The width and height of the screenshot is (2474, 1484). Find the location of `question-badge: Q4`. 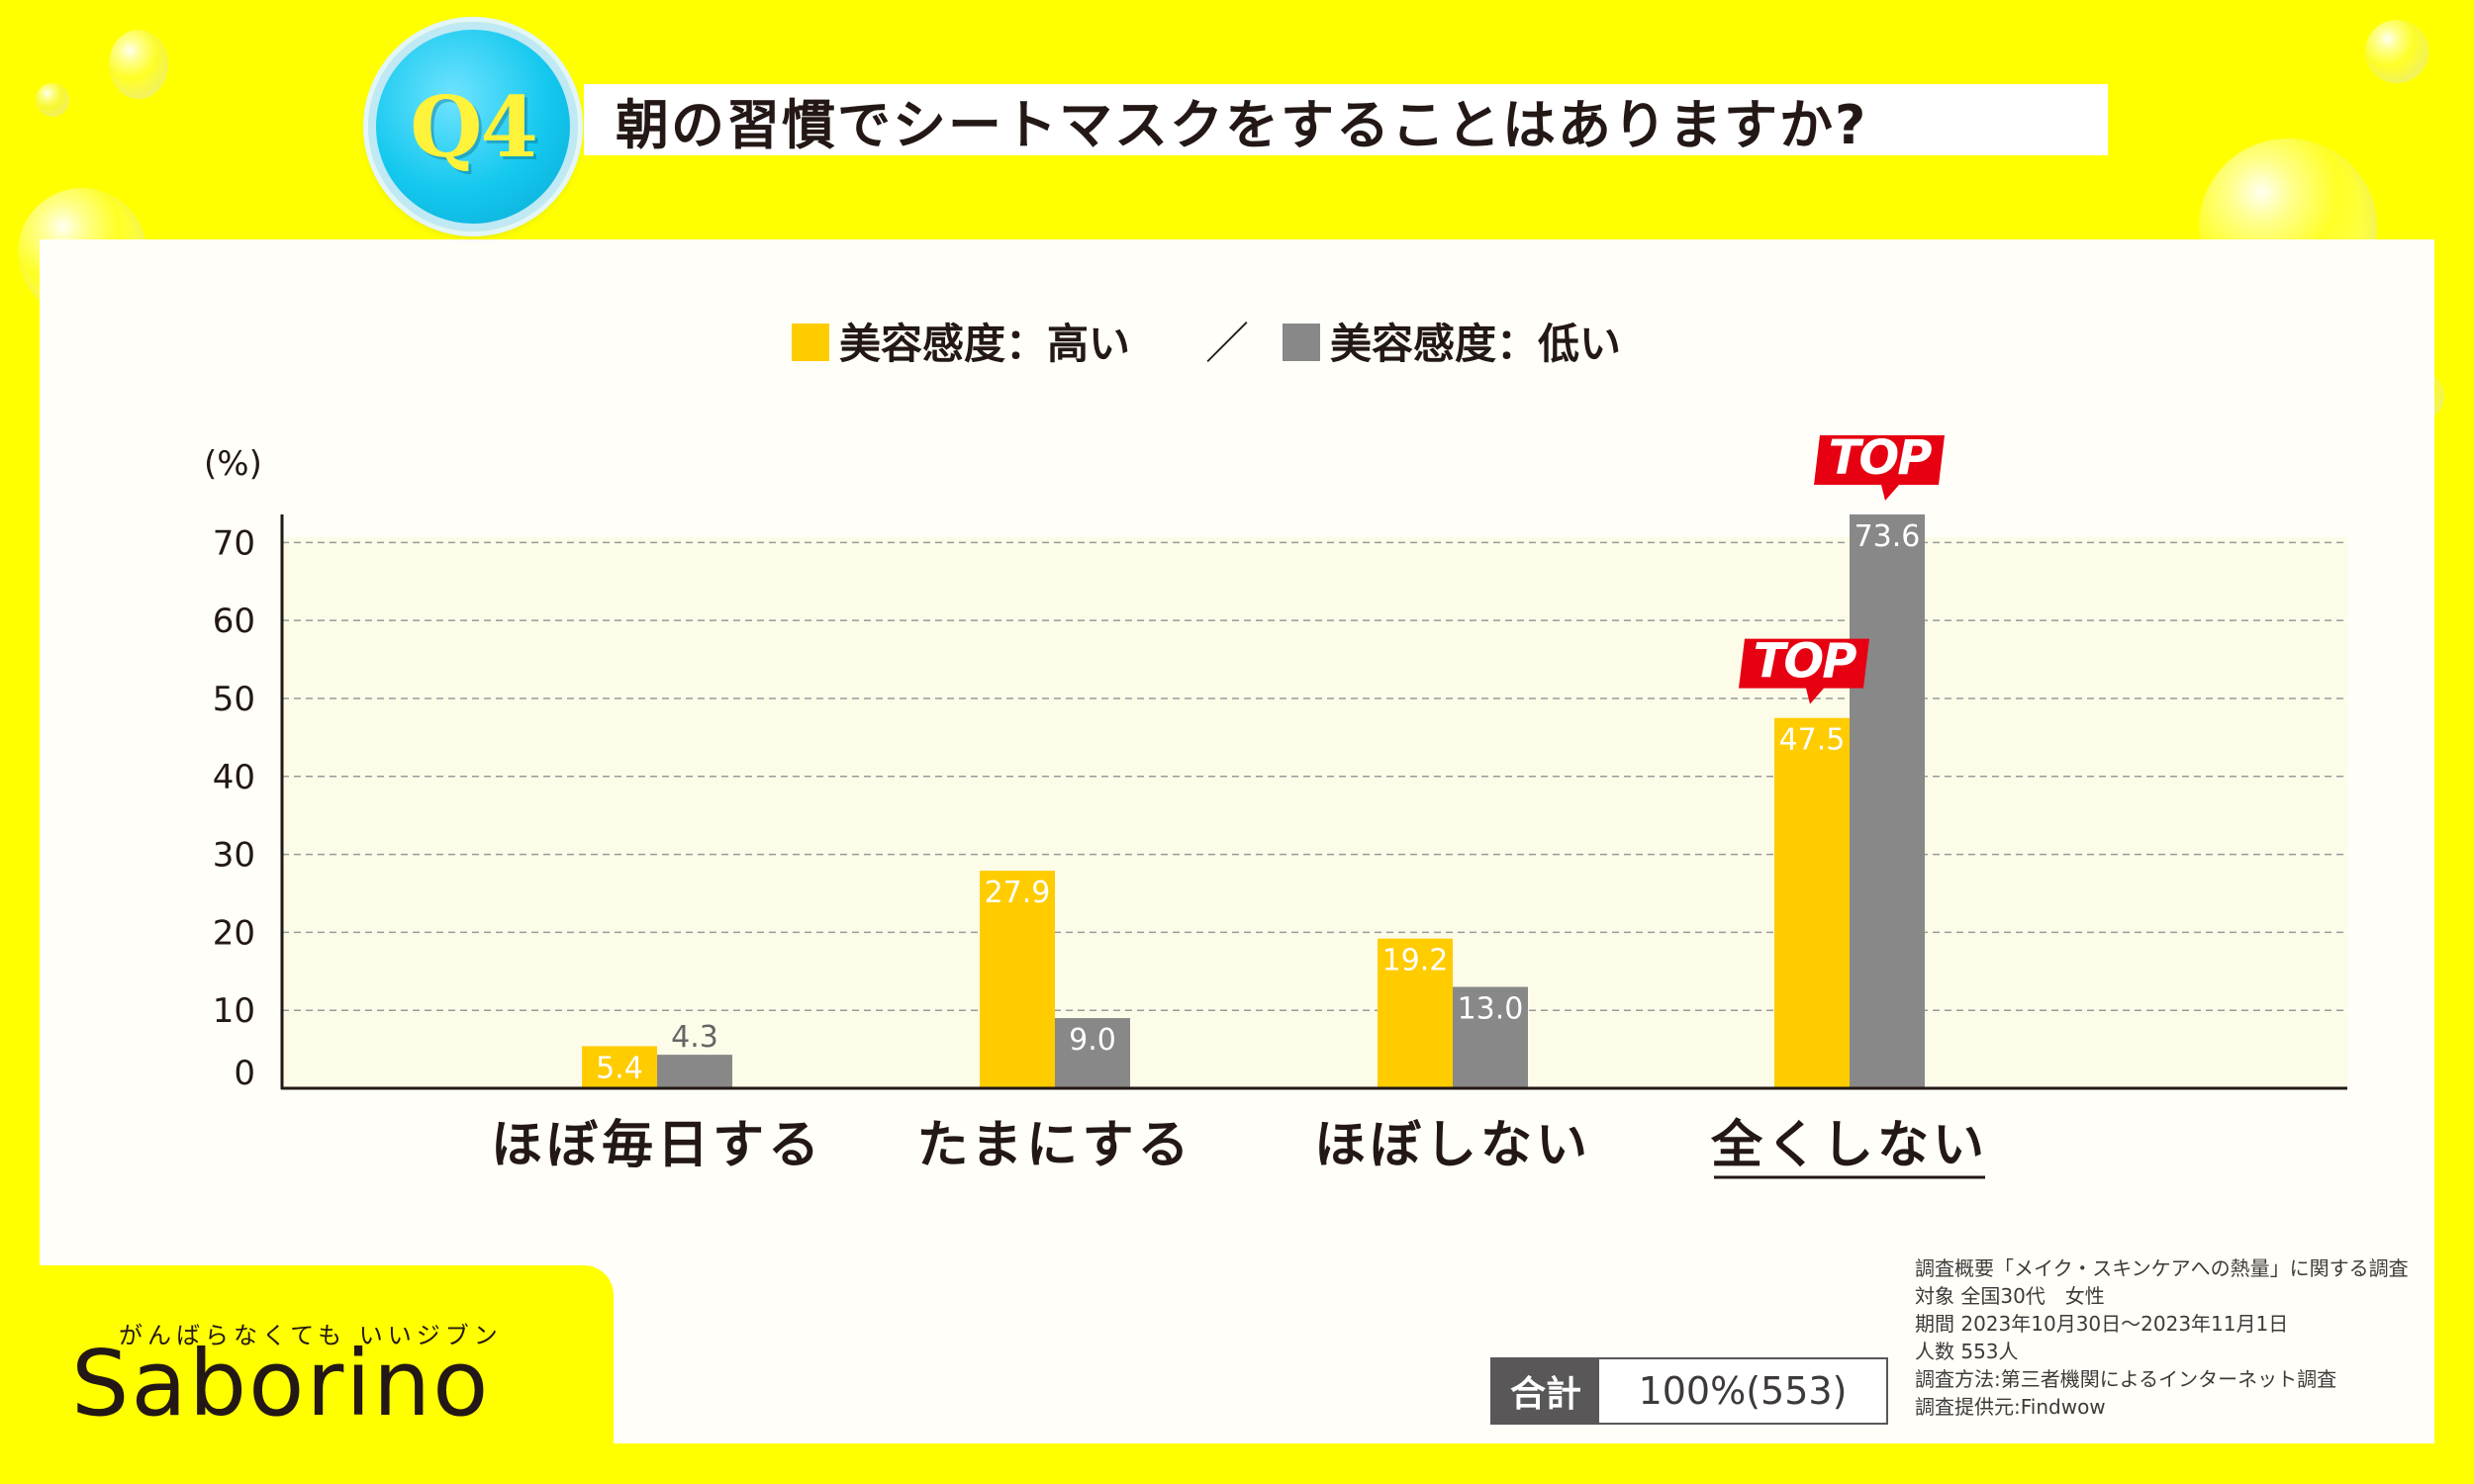

question-badge: Q4 is located at coordinates (473, 127).